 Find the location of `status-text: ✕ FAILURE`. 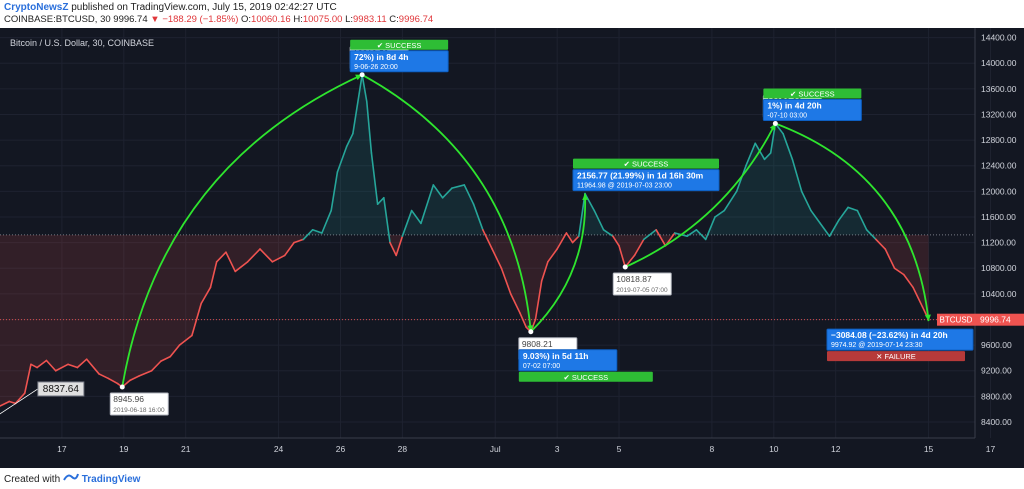

status-text: ✕ FAILURE is located at coordinates (896, 356).